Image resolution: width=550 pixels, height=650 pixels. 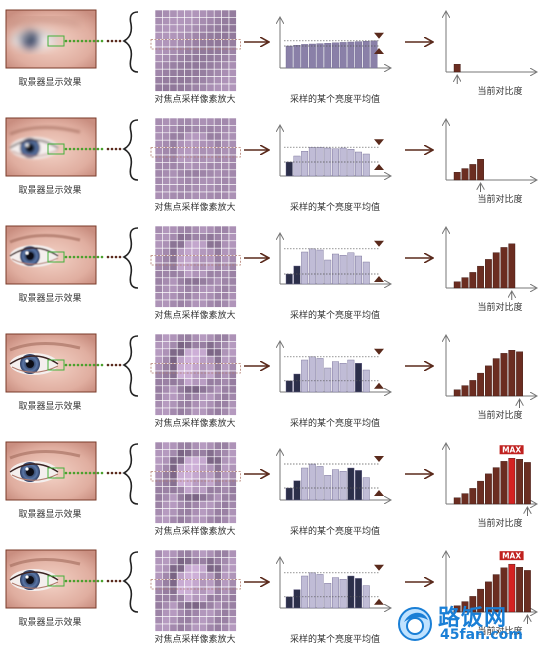 I want to click on triangle-up-icon, so click(x=379, y=167).